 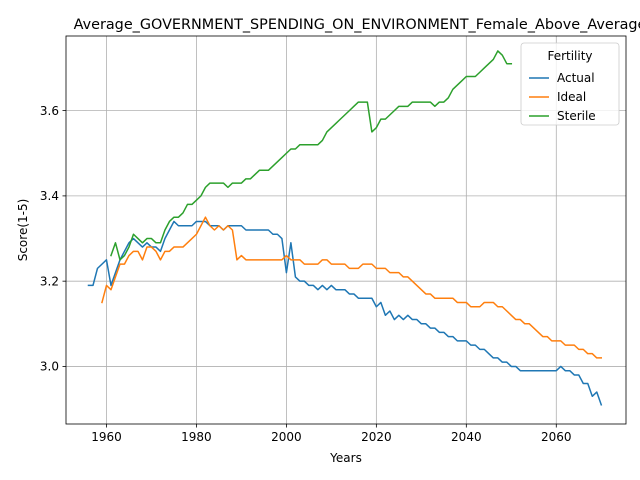 I want to click on x-tick-label: 2040, so click(x=466, y=437).